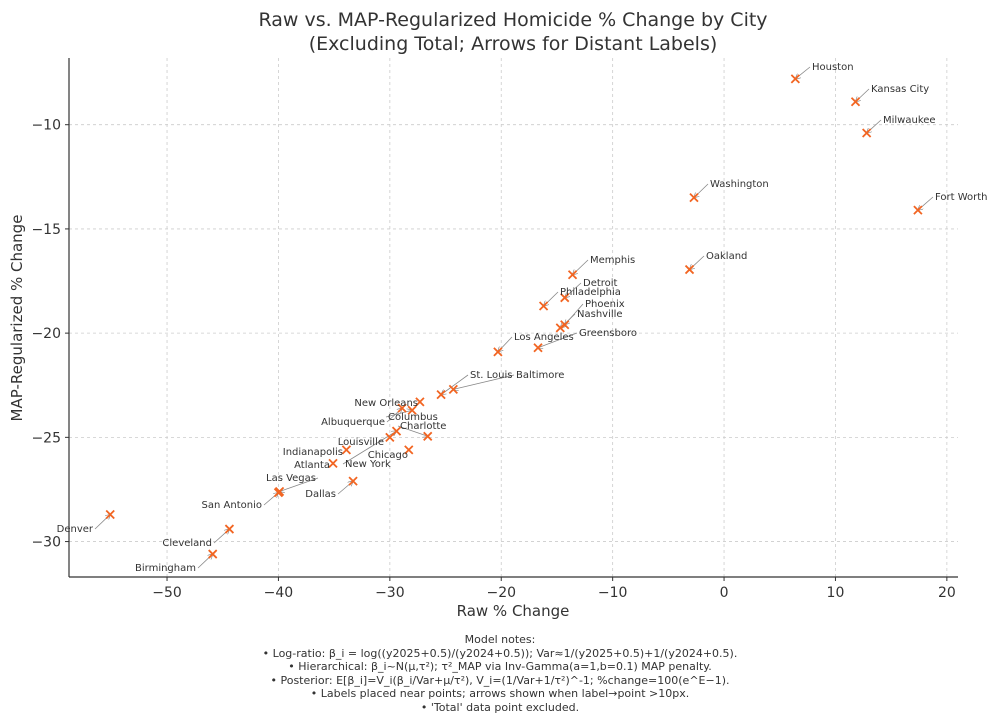 This screenshot has width=1000, height=725. Describe the element at coordinates (565, 325) in the screenshot. I see `data-point-phoenix` at that location.